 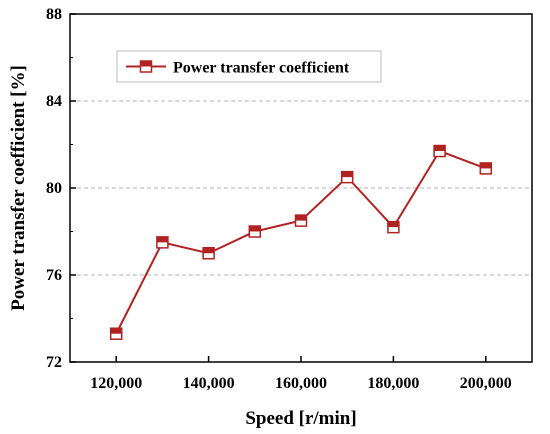 I want to click on y-axis-title: Power transfer coefficient [%], so click(x=18, y=188).